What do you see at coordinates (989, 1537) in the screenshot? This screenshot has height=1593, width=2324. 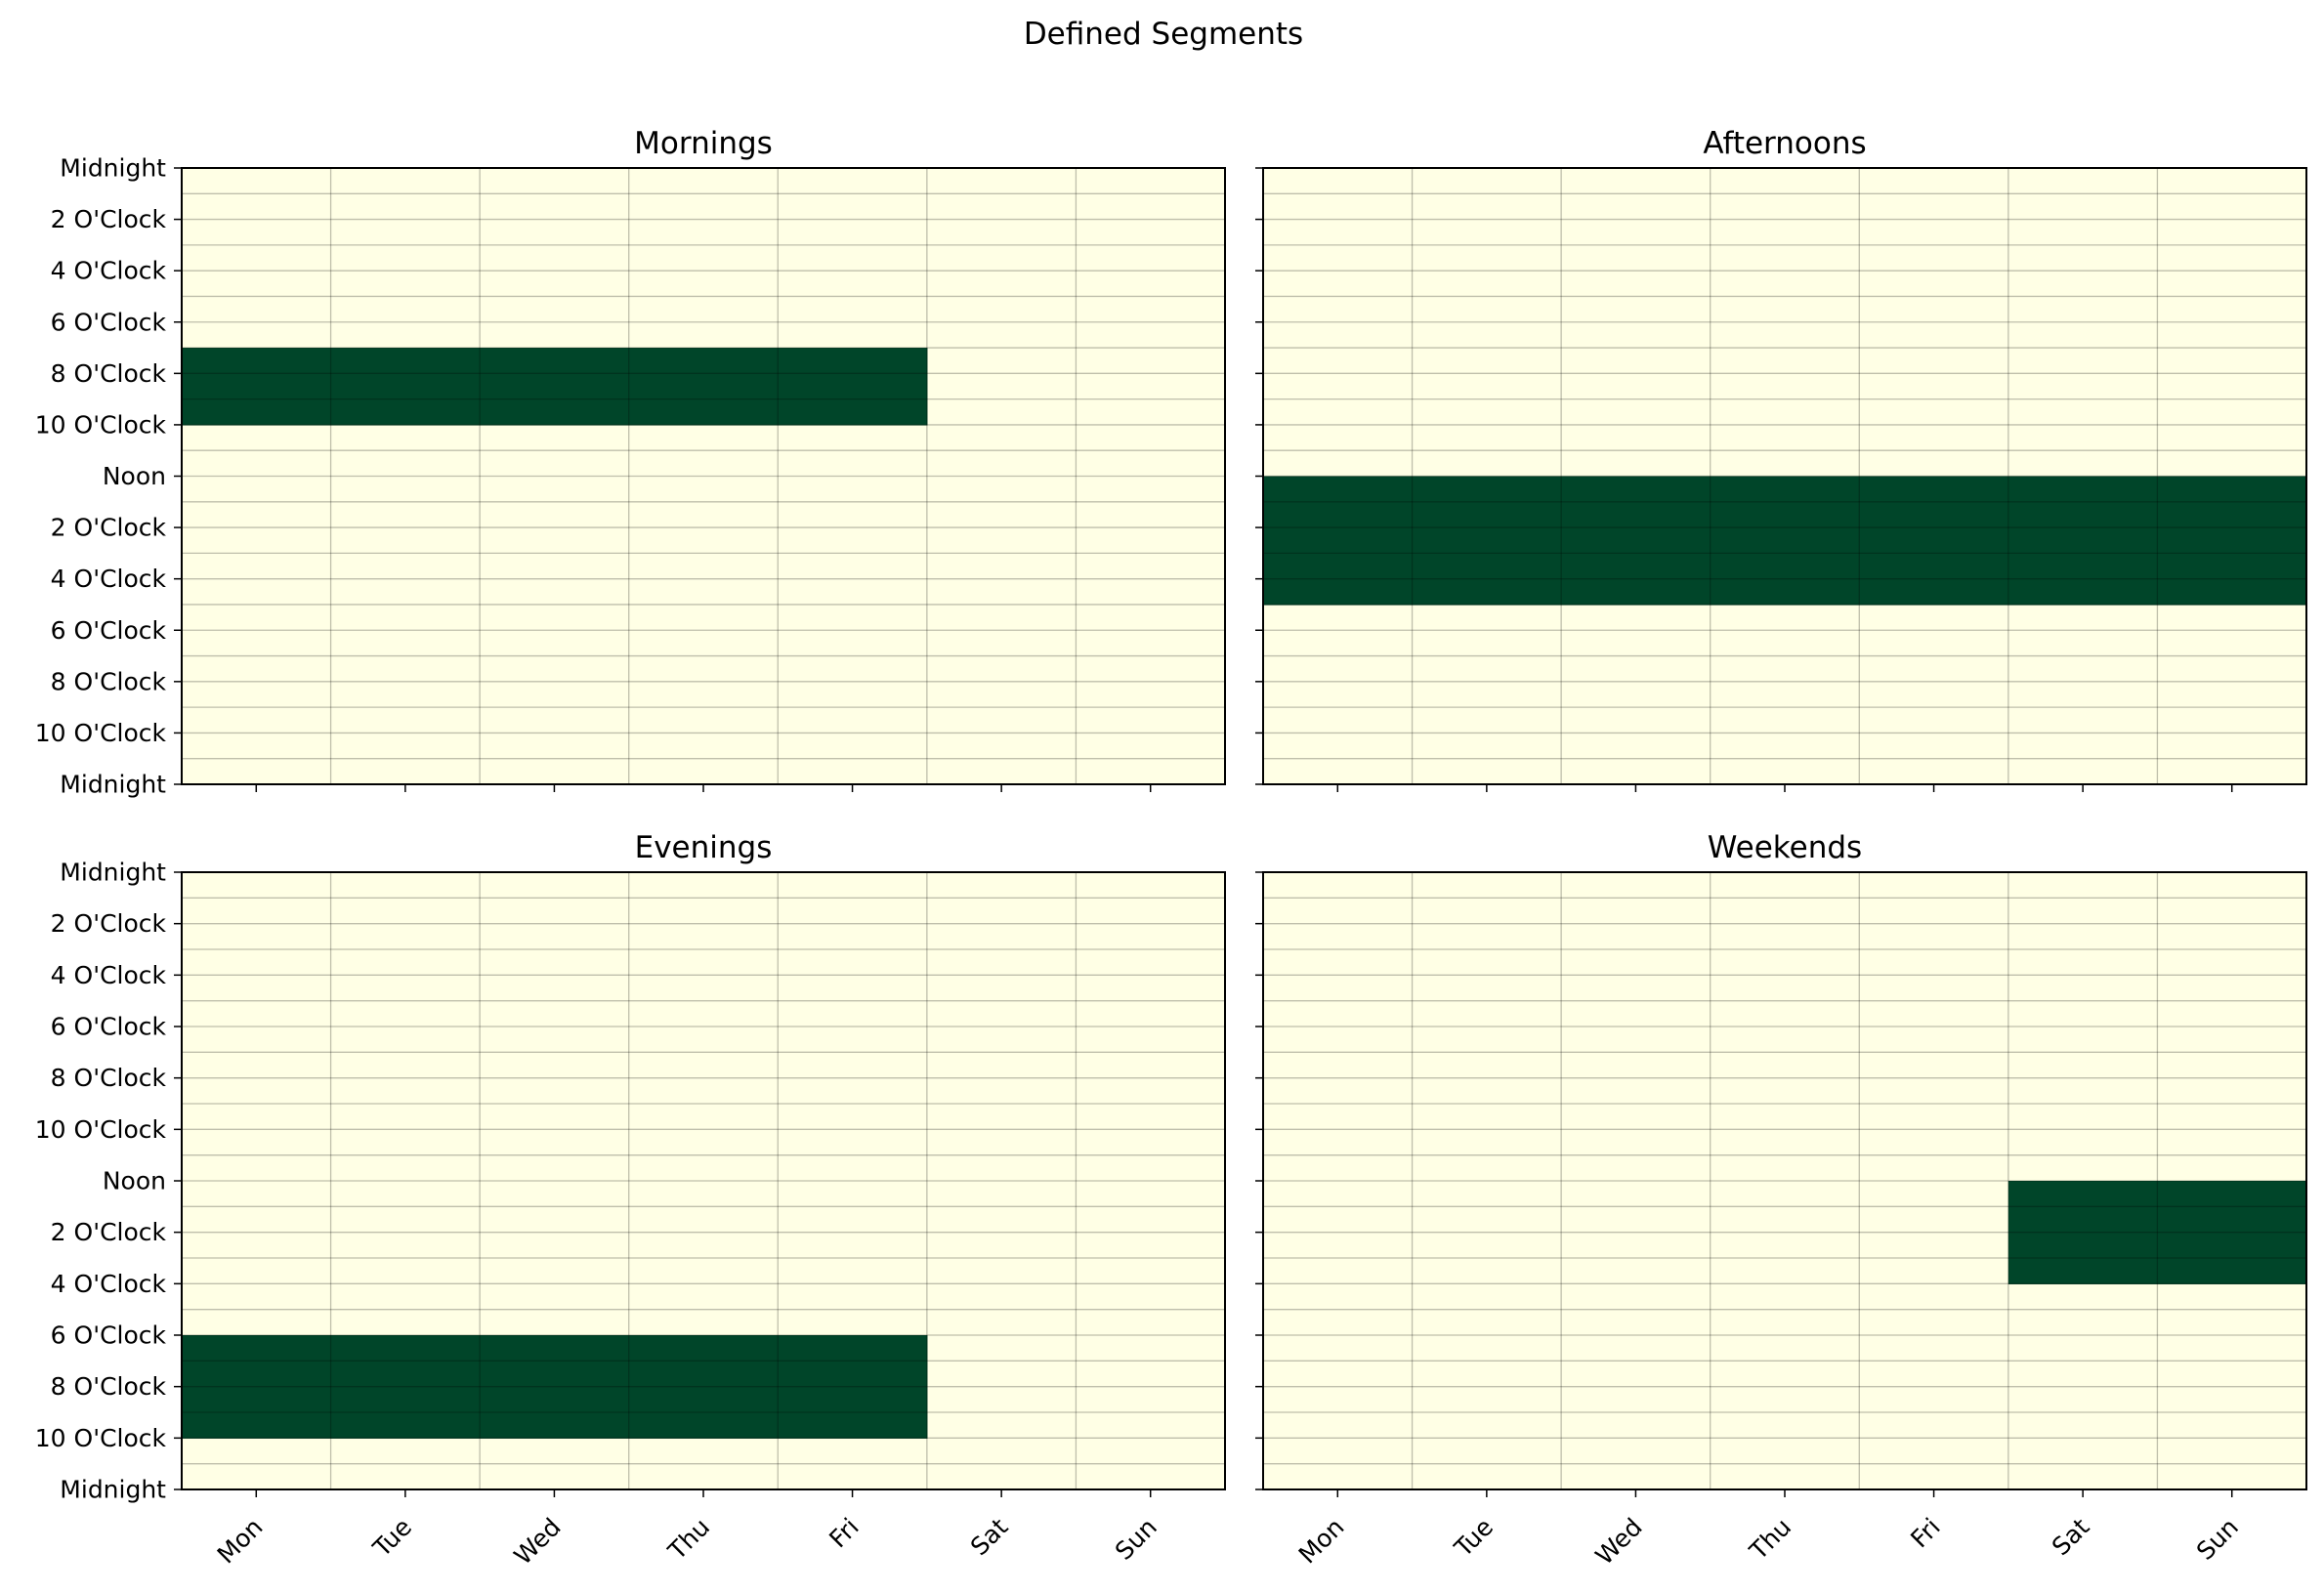 I see `x-tick-label: Sat` at bounding box center [989, 1537].